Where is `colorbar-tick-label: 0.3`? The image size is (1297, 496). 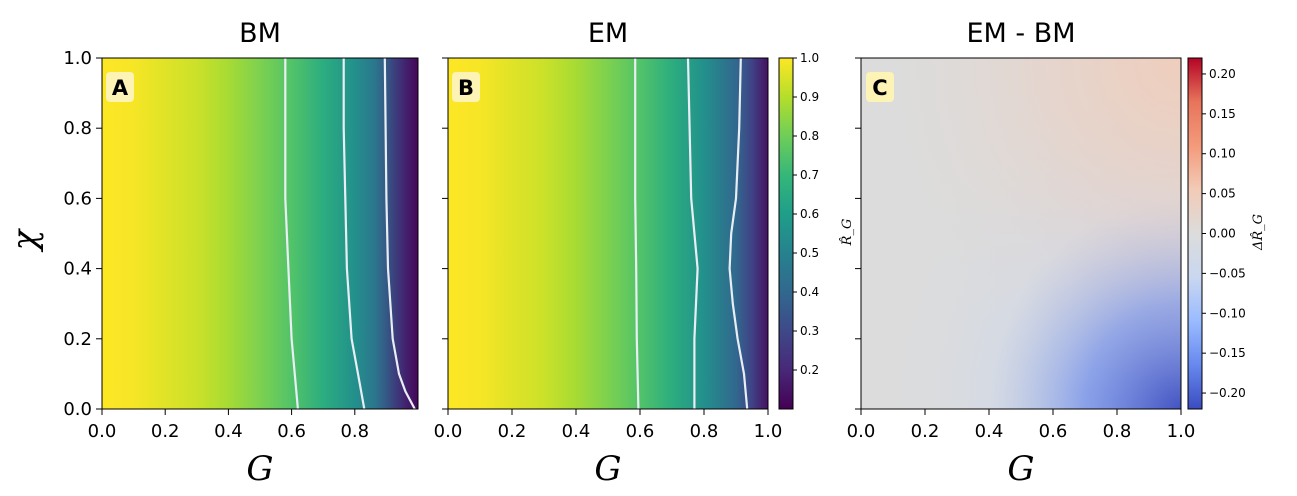 colorbar-tick-label: 0.3 is located at coordinates (809, 331).